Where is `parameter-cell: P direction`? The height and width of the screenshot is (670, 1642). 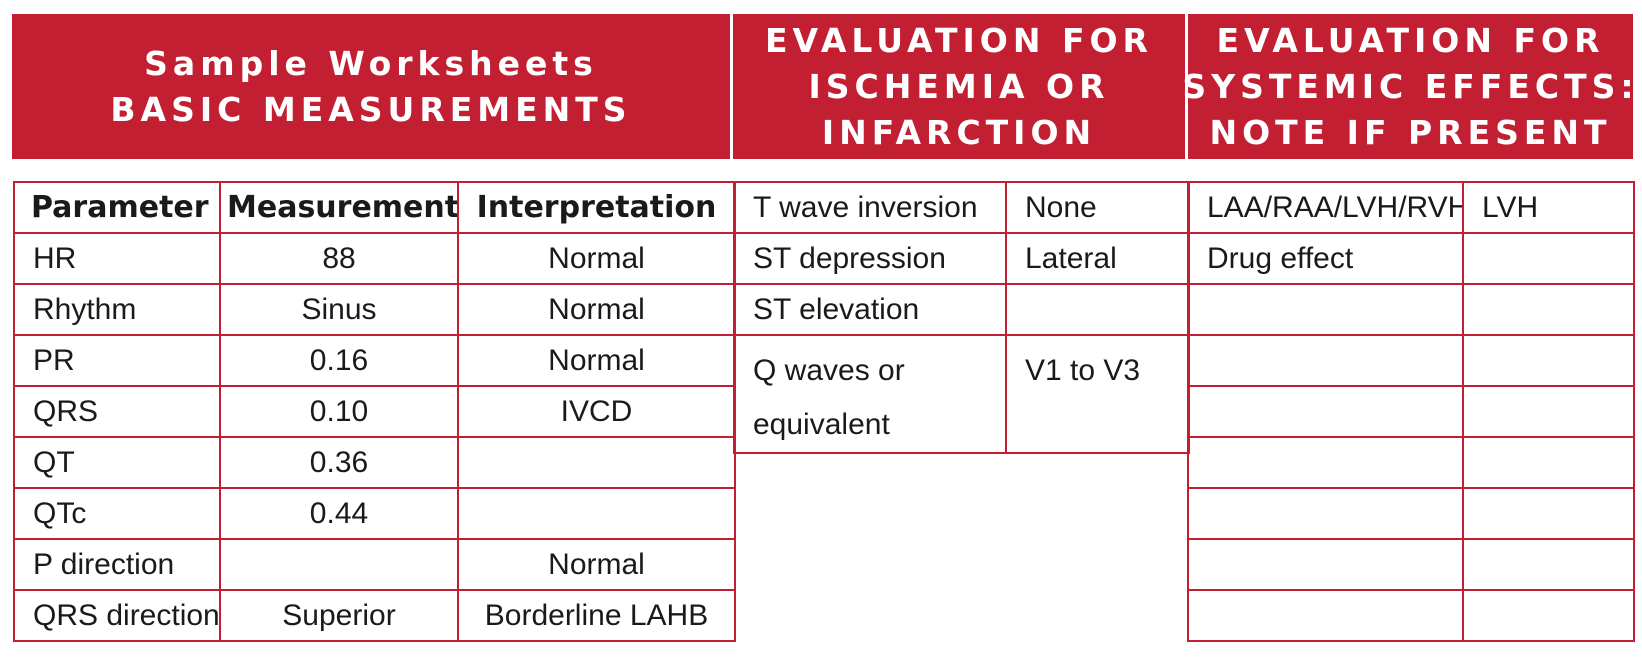 parameter-cell: P direction is located at coordinates (117, 564).